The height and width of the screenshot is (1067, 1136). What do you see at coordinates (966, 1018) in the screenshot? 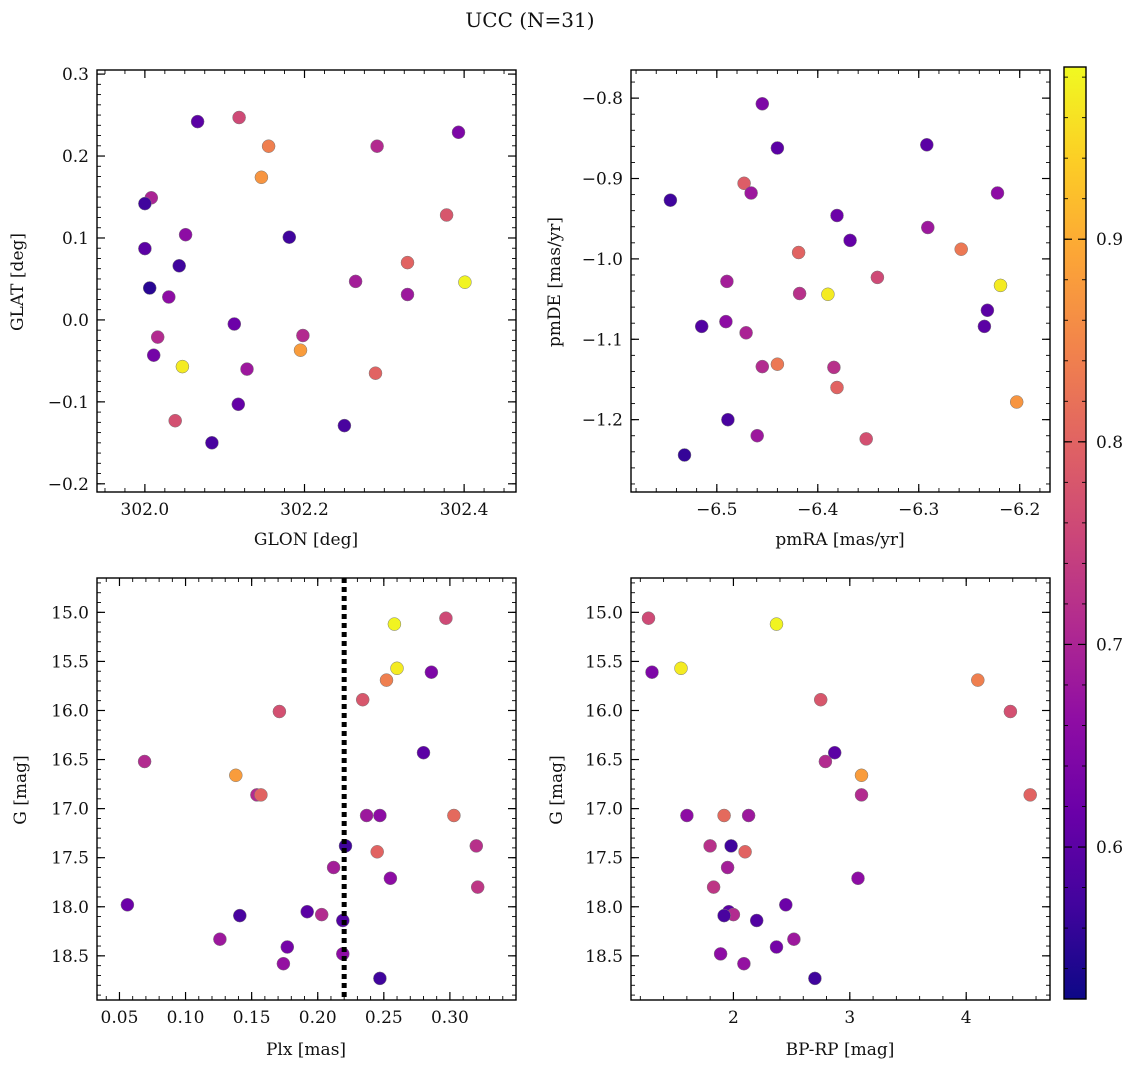
I see `x-tick-label: 4` at bounding box center [966, 1018].